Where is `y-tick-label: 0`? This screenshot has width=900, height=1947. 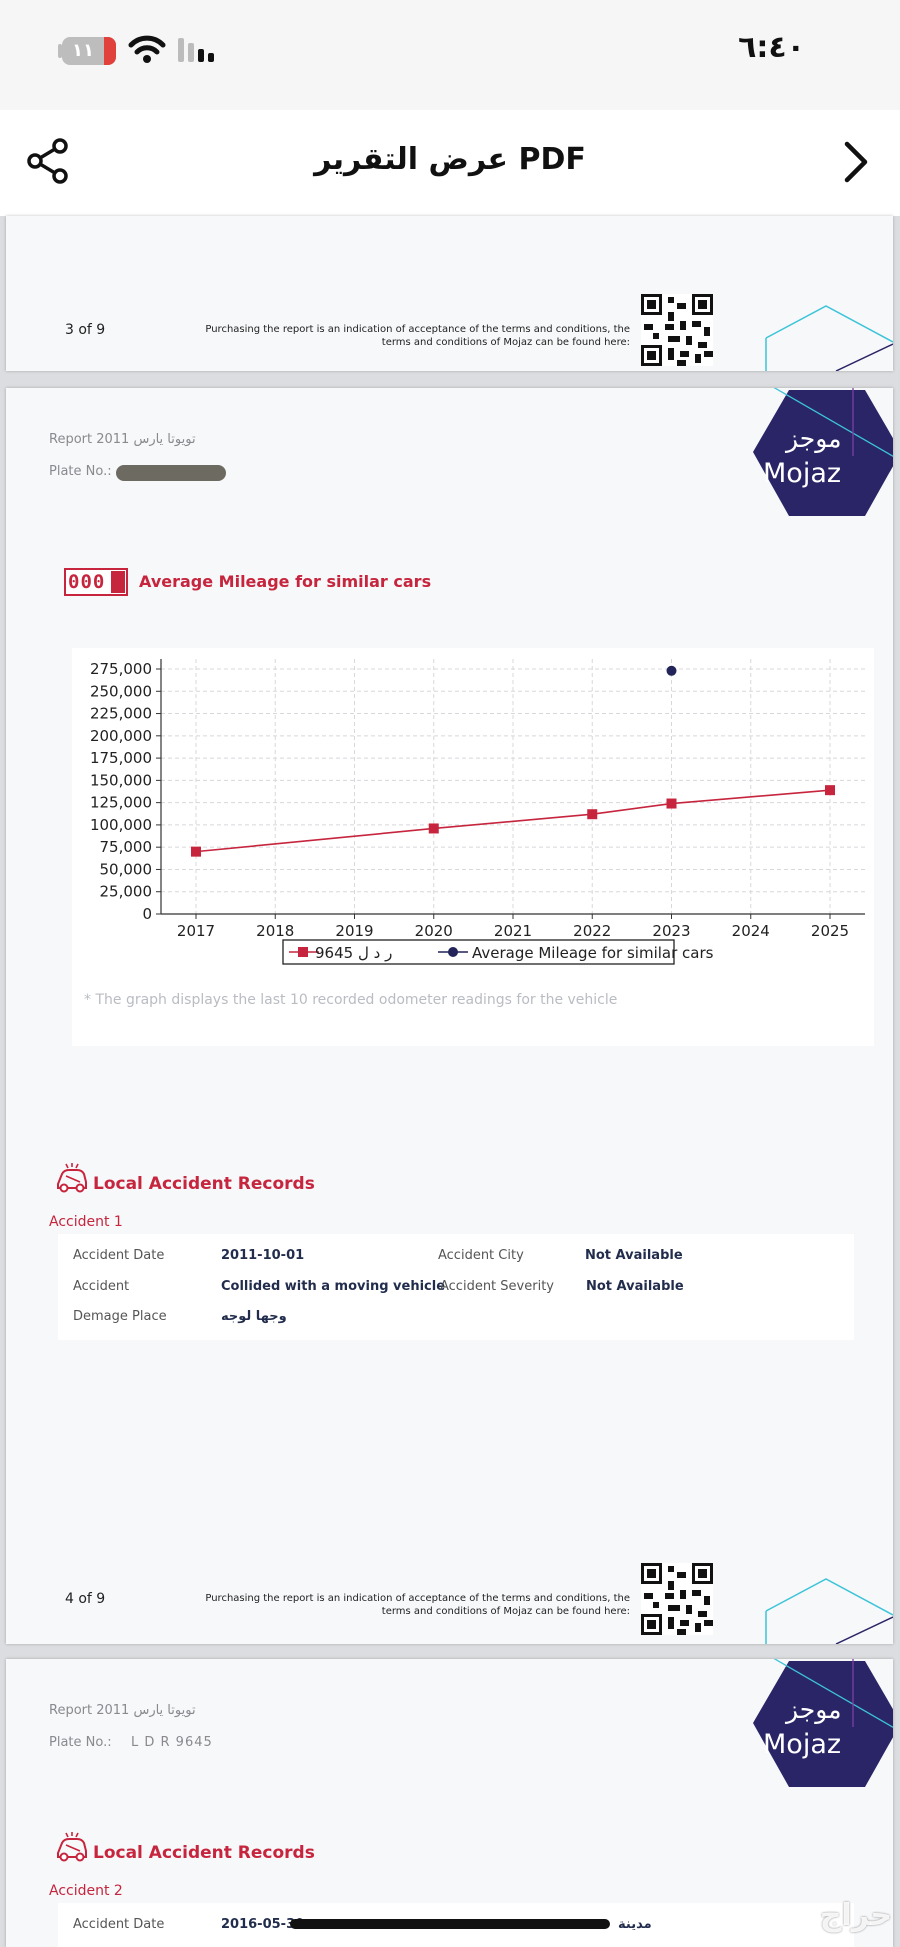 y-tick-label: 0 is located at coordinates (147, 914).